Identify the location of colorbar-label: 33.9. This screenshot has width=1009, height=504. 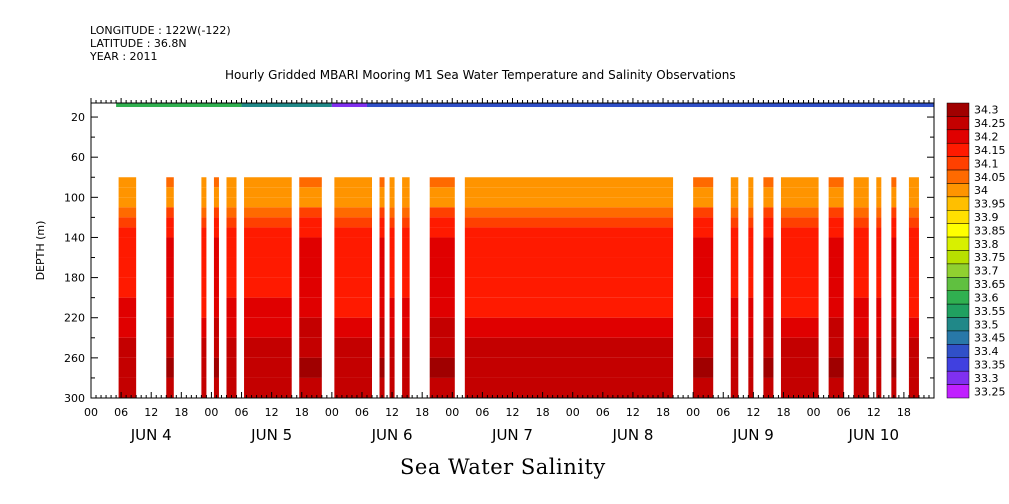
(986, 217).